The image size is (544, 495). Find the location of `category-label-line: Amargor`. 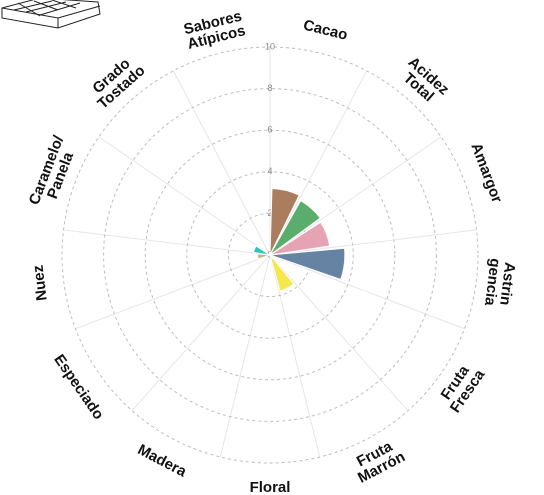

category-label-line: Amargor is located at coordinates (486, 173).